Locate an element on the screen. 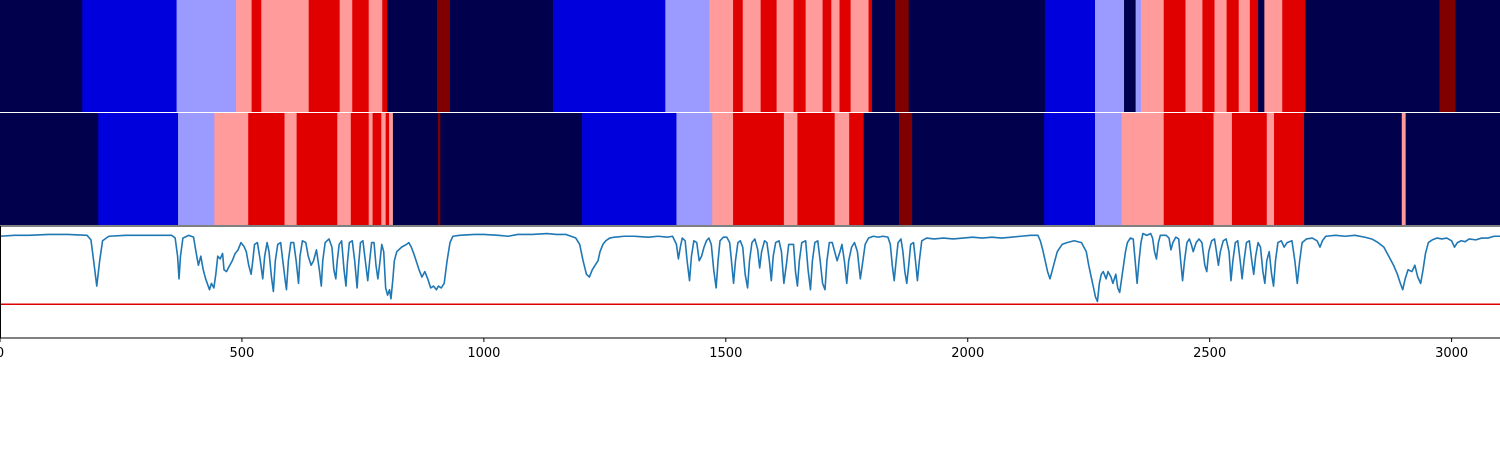  x-tick-label-0: 0 is located at coordinates (2, 353).